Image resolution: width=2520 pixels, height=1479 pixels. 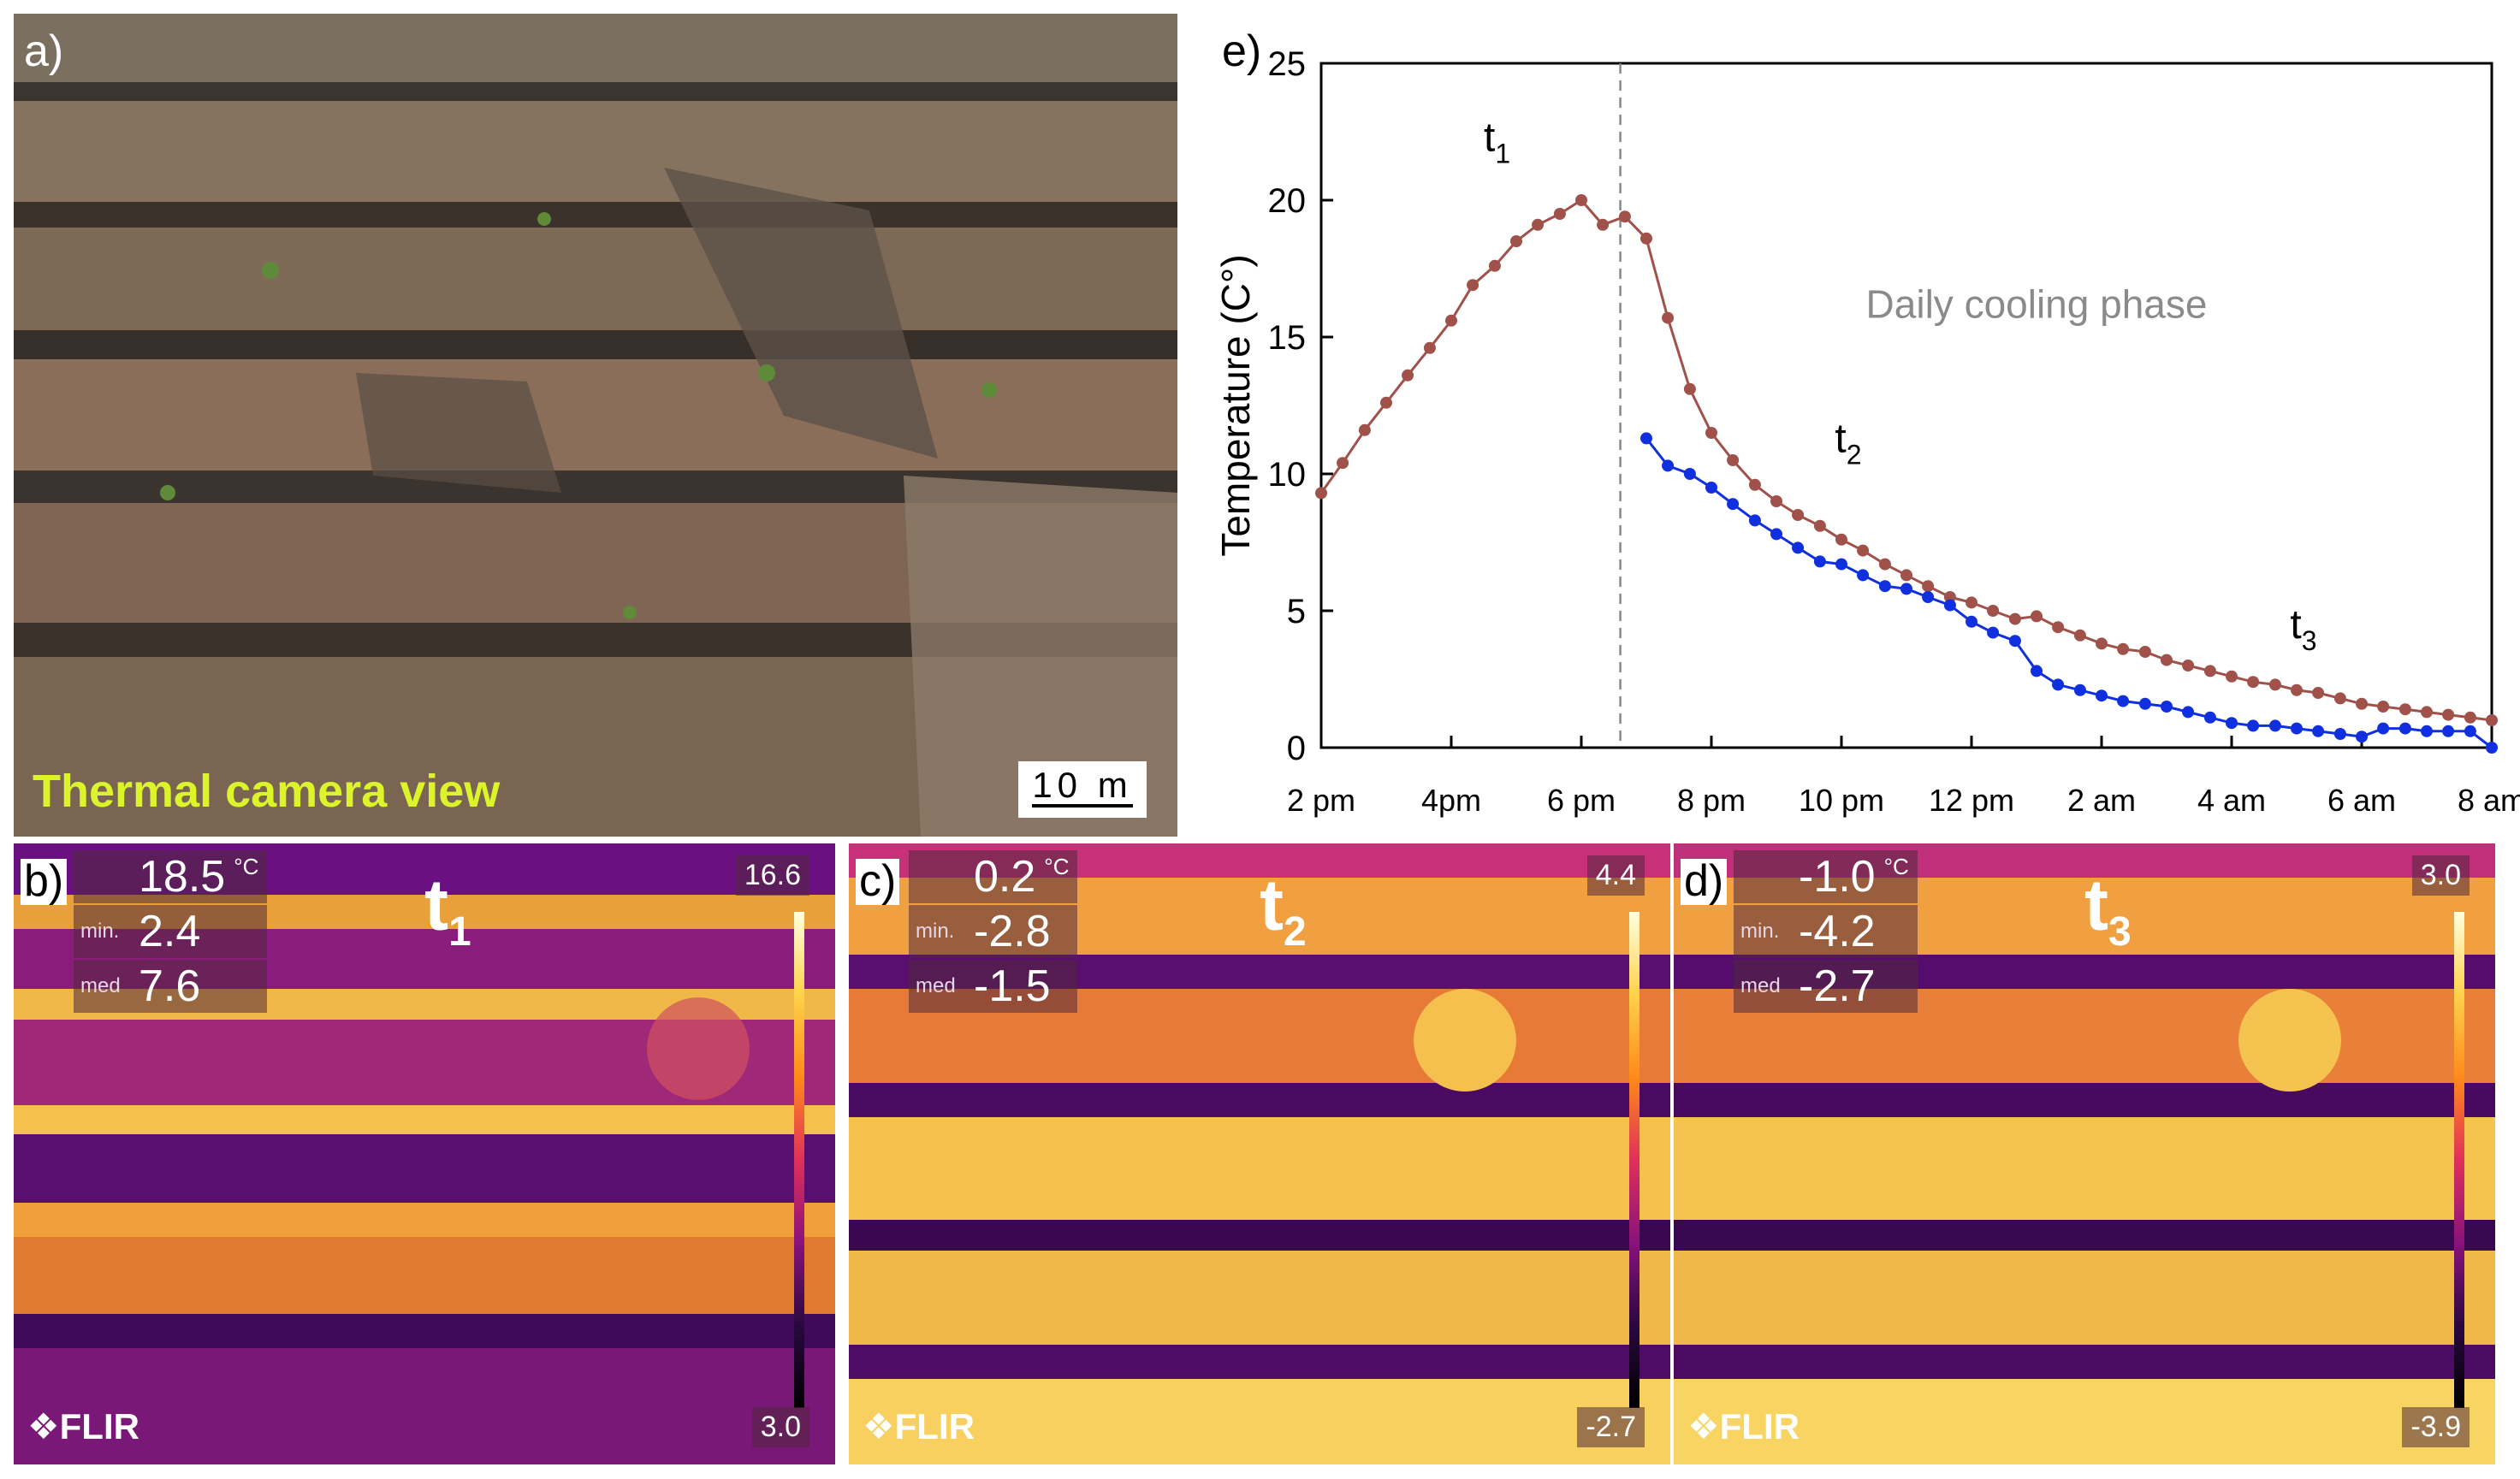 I want to click on panel-letter-c: c), so click(x=878, y=882).